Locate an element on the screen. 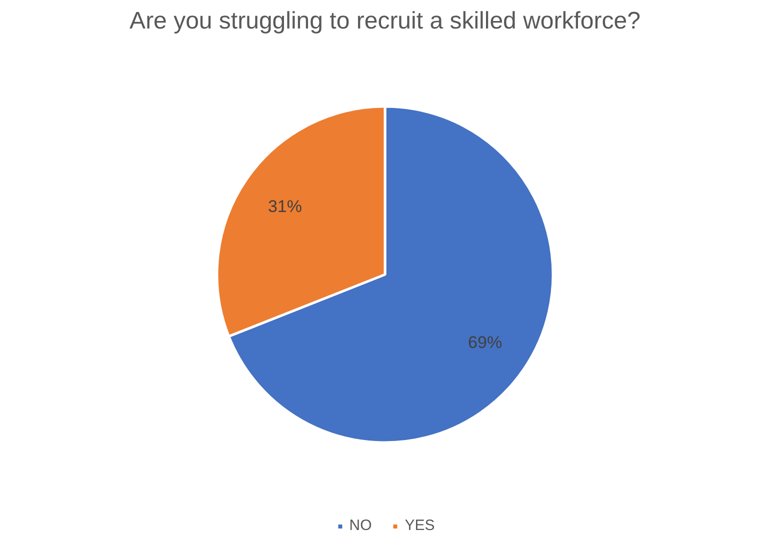 This screenshot has height=552, width=769. legend-label: NO is located at coordinates (360, 525).